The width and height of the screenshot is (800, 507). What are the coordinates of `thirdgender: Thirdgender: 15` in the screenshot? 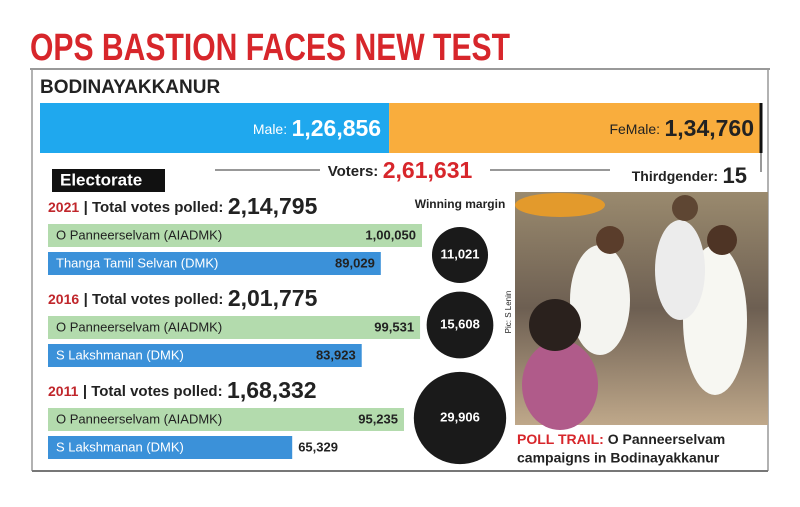 It's located at (689, 175).